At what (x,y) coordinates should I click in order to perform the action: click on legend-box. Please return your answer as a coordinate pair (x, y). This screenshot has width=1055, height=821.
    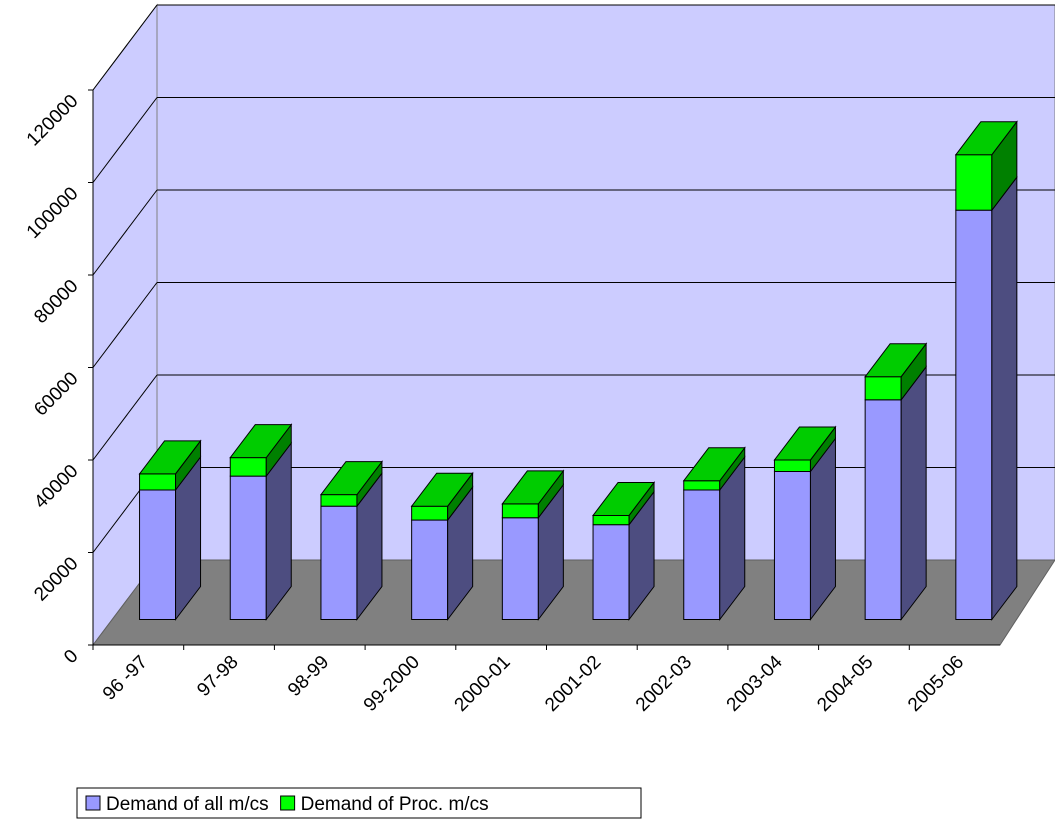
    Looking at the image, I should click on (359, 803).